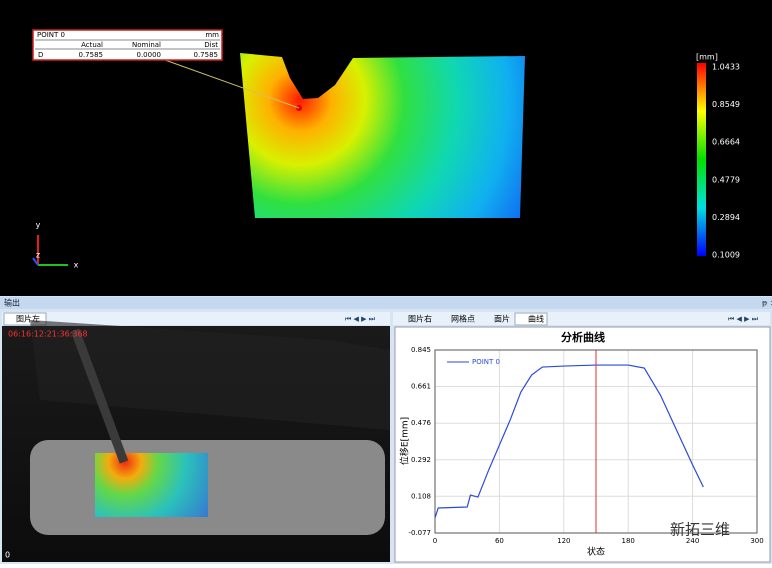 The width and height of the screenshot is (772, 568). Describe the element at coordinates (596, 552) in the screenshot. I see `x-axis-label: 状态` at that location.